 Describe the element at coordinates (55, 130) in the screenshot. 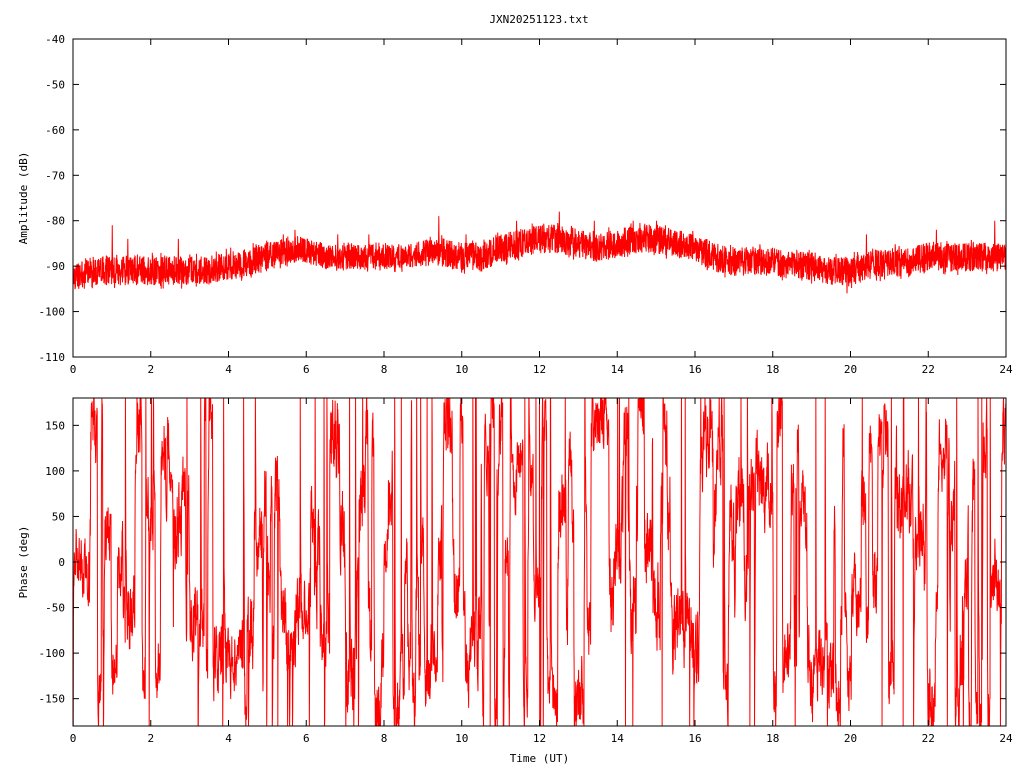

I see `y-tick-label: -60` at that location.